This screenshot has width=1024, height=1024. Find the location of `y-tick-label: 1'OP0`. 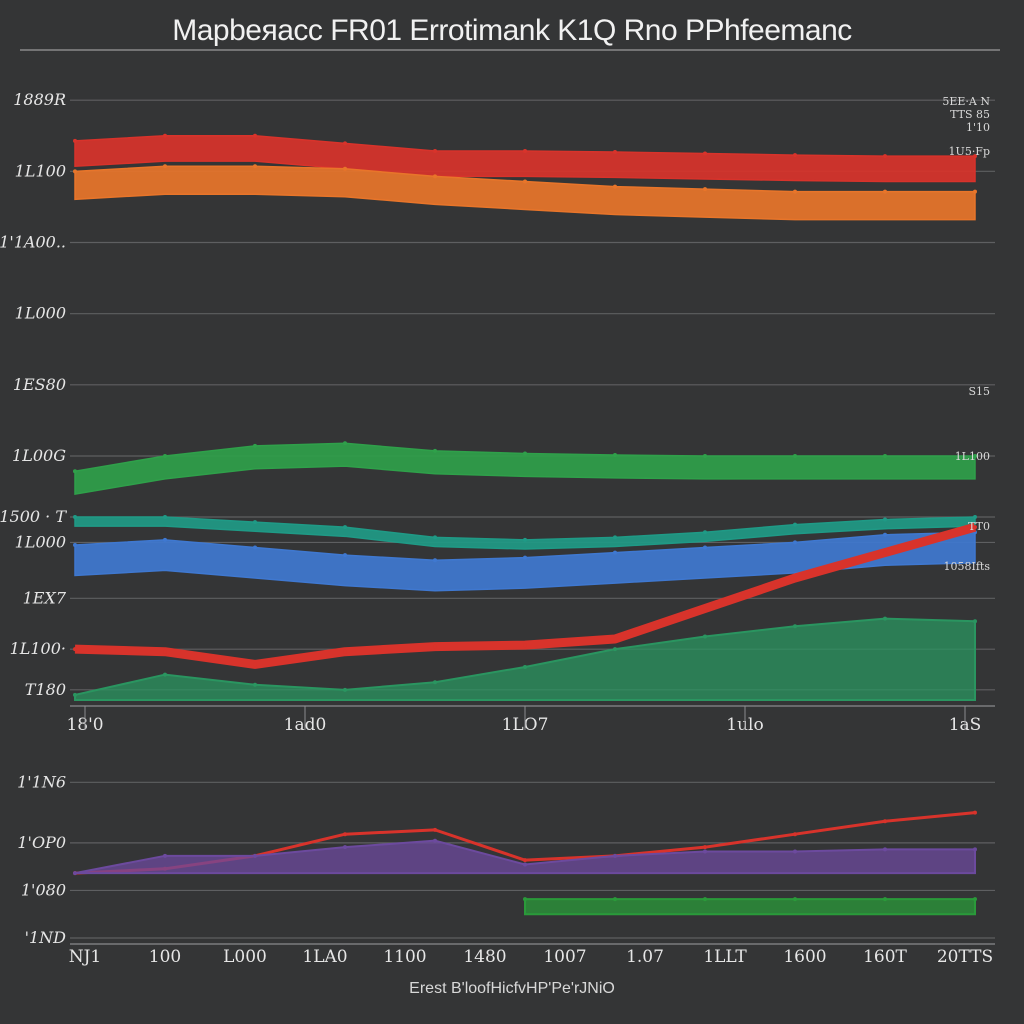

y-tick-label: 1'OP0 is located at coordinates (41, 842).